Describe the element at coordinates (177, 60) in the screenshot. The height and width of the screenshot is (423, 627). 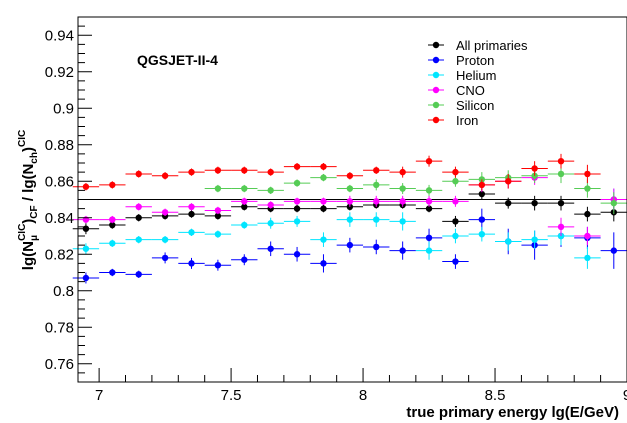
I see `chart-annotation: QGSJET-II-4` at that location.